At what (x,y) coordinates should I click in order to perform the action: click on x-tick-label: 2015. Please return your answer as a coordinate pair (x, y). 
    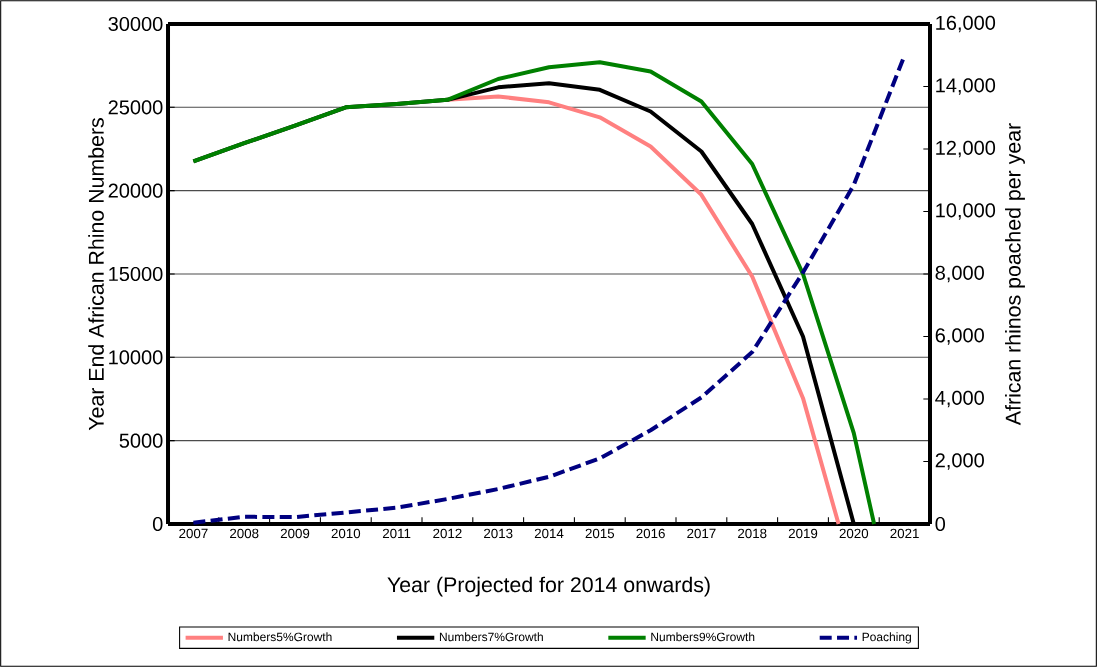
    Looking at the image, I should click on (600, 533).